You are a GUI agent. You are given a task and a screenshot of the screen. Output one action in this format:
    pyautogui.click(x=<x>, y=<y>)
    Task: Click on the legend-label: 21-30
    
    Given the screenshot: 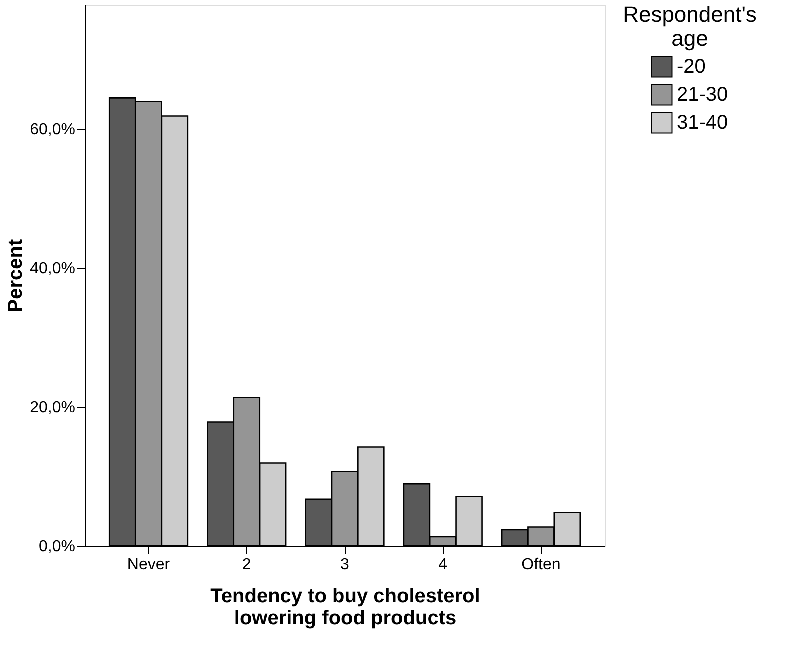 What is the action you would take?
    pyautogui.click(x=702, y=95)
    